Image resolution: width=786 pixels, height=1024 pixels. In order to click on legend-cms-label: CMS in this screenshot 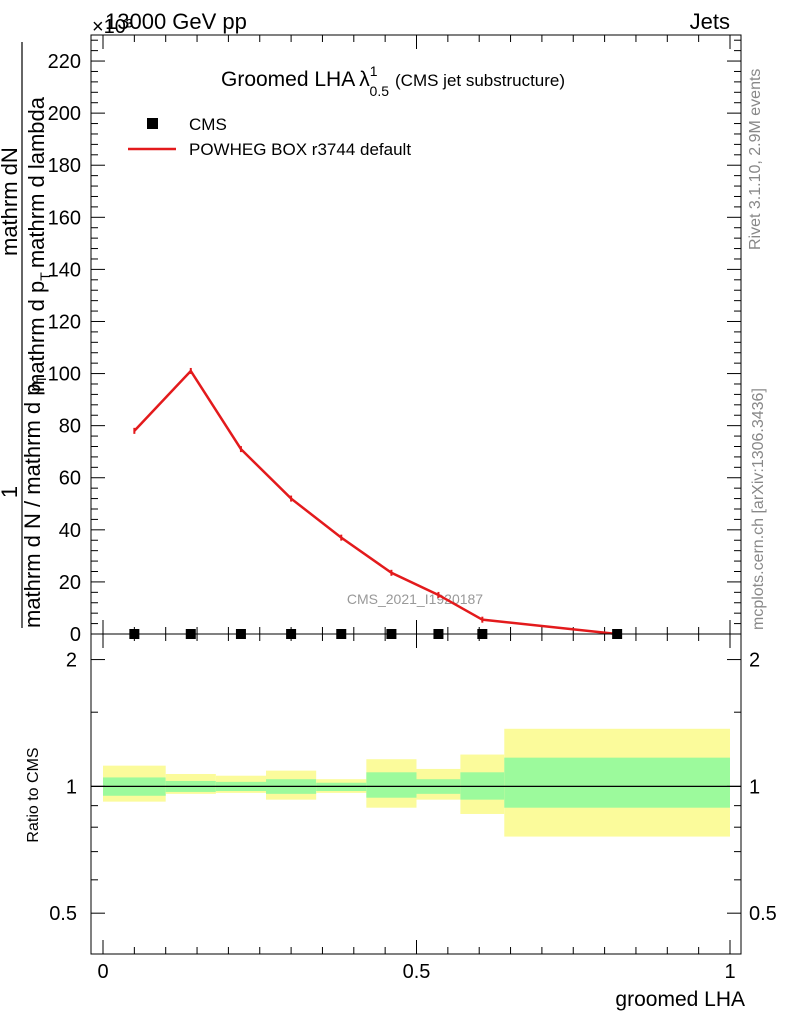, I will do `click(208, 124)`.